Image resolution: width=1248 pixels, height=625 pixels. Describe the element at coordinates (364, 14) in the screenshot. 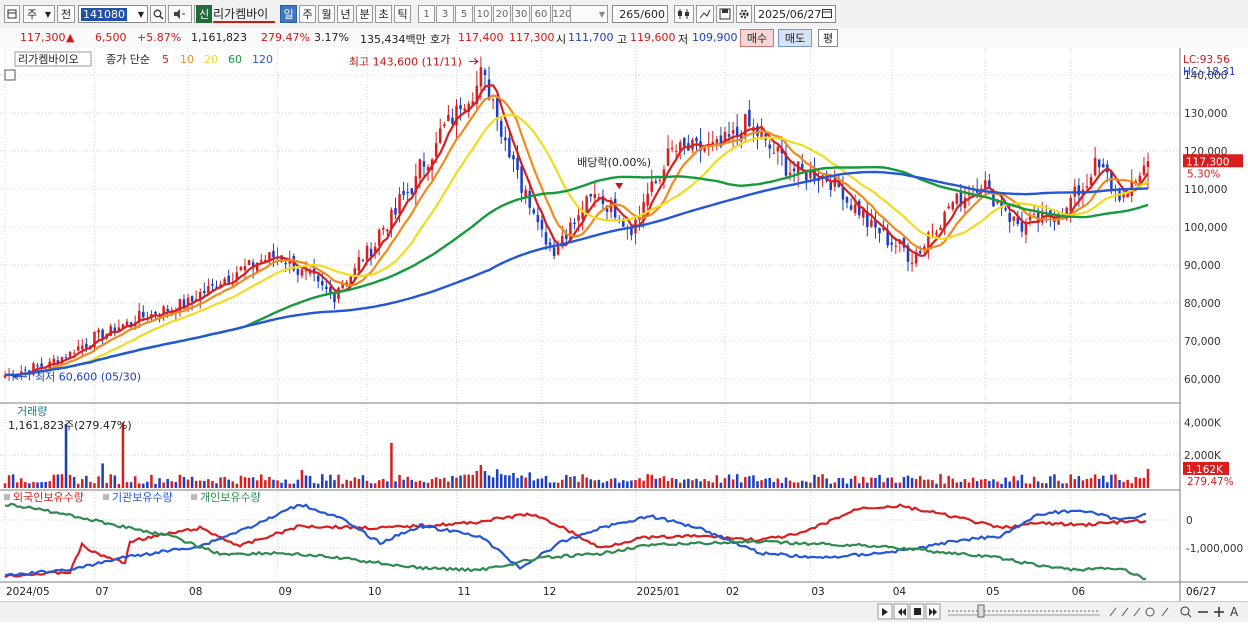

I see `period-button: 분` at that location.